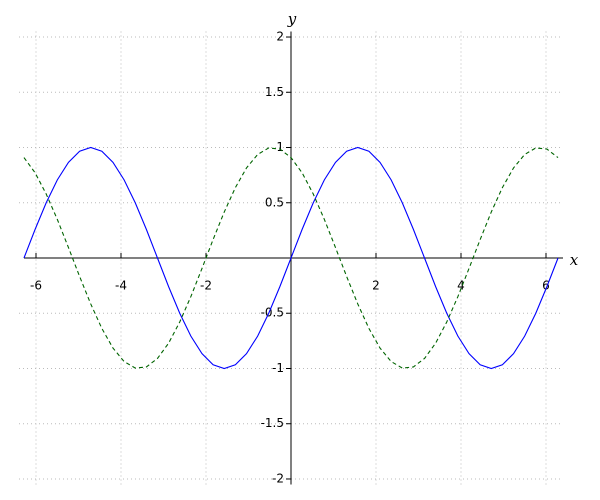 Image resolution: width=600 pixels, height=500 pixels. What do you see at coordinates (280, 147) in the screenshot?
I see `y-tick-label: 1` at bounding box center [280, 147].